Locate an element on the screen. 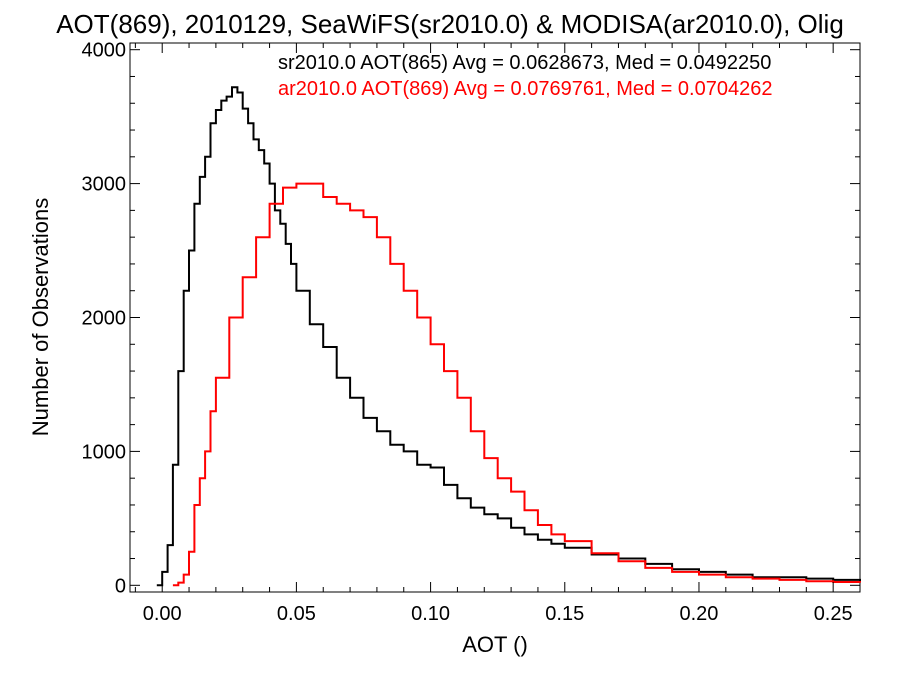 The width and height of the screenshot is (900, 675). x-tick-label: 0.20 is located at coordinates (699, 614).